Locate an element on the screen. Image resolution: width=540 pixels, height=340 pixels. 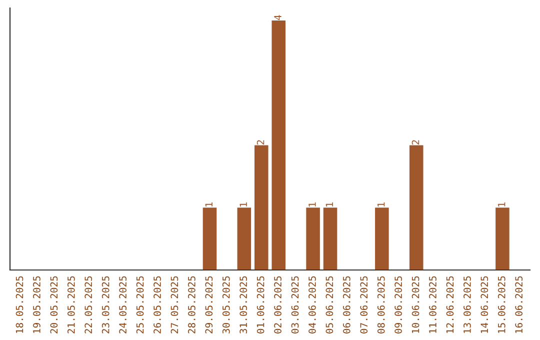
x-tick-label: 24.05.2025 is located at coordinates (122, 305).